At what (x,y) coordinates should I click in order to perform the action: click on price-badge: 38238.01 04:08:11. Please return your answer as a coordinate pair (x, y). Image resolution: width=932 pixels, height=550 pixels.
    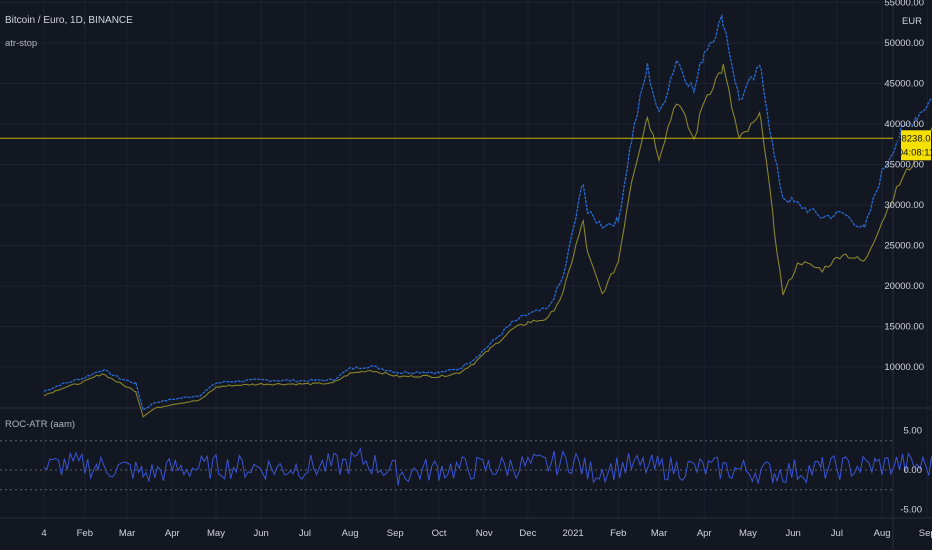
    Looking at the image, I should click on (914, 145).